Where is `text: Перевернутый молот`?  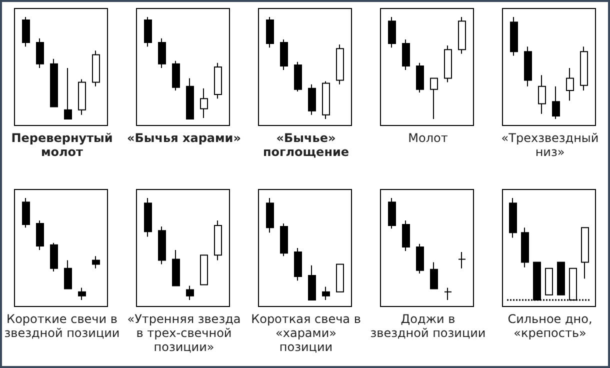
text: Перевернутый молот is located at coordinates (62, 145).